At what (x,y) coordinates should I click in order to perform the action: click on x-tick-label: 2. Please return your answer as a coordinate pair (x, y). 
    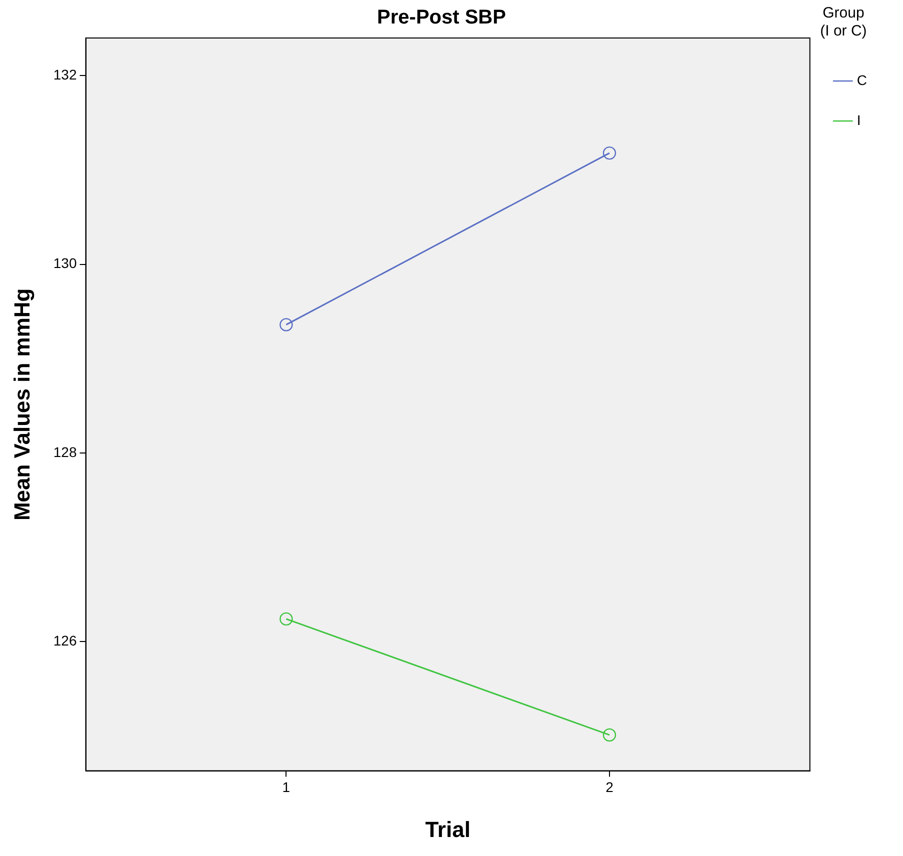
    Looking at the image, I should click on (610, 787).